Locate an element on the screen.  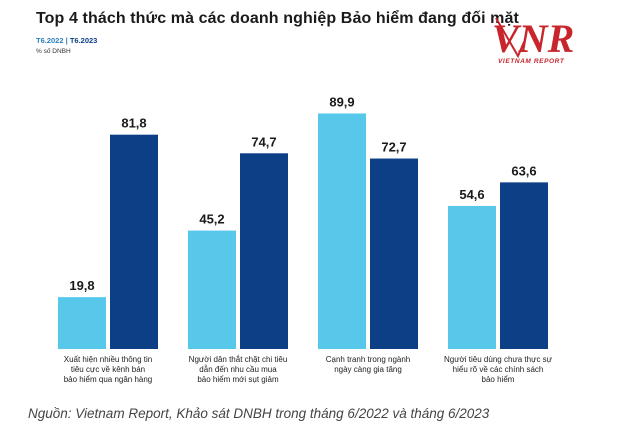
bar-t6.2023-cat1 is located at coordinates (134, 241).